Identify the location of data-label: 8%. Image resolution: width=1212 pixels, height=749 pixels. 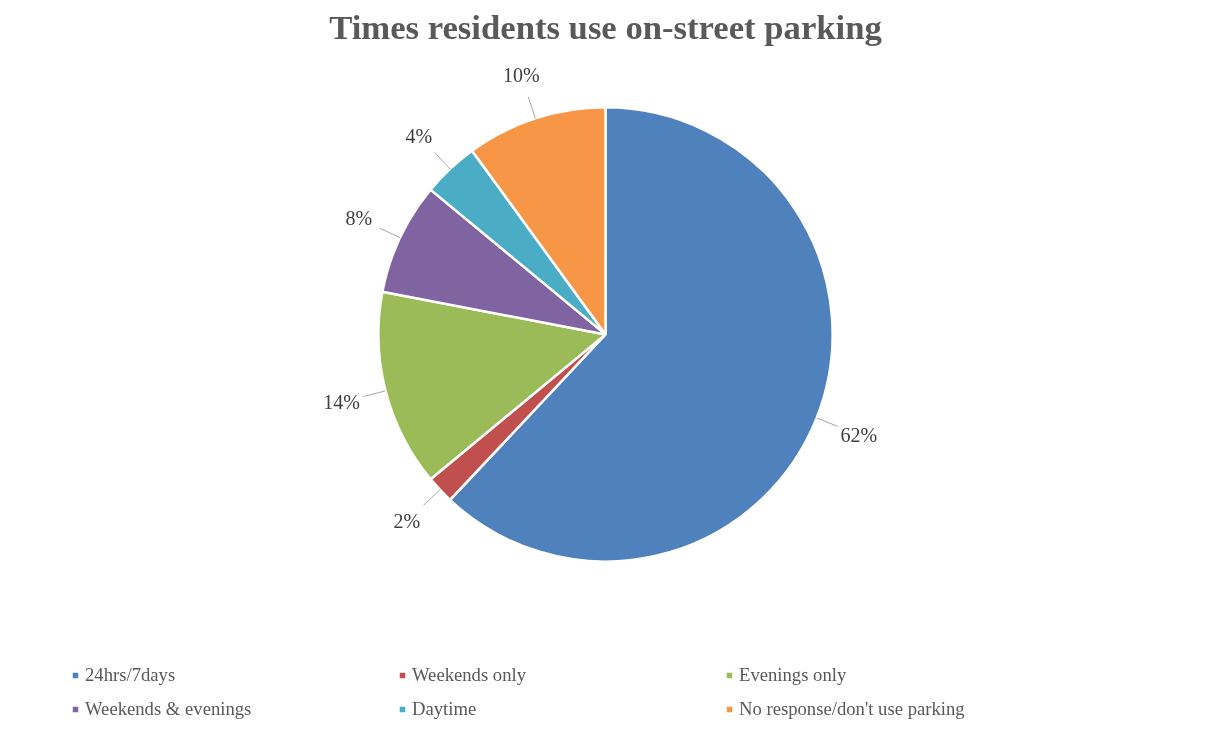
(359, 218).